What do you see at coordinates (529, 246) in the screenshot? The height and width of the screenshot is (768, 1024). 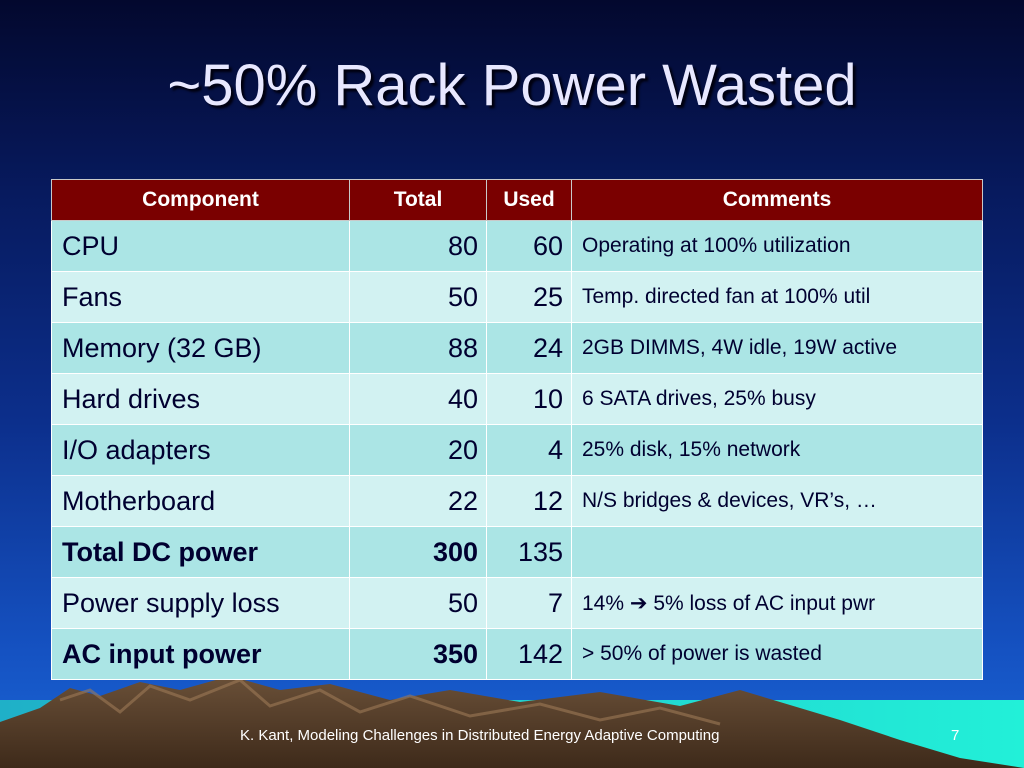 I see `cell-used: 60` at bounding box center [529, 246].